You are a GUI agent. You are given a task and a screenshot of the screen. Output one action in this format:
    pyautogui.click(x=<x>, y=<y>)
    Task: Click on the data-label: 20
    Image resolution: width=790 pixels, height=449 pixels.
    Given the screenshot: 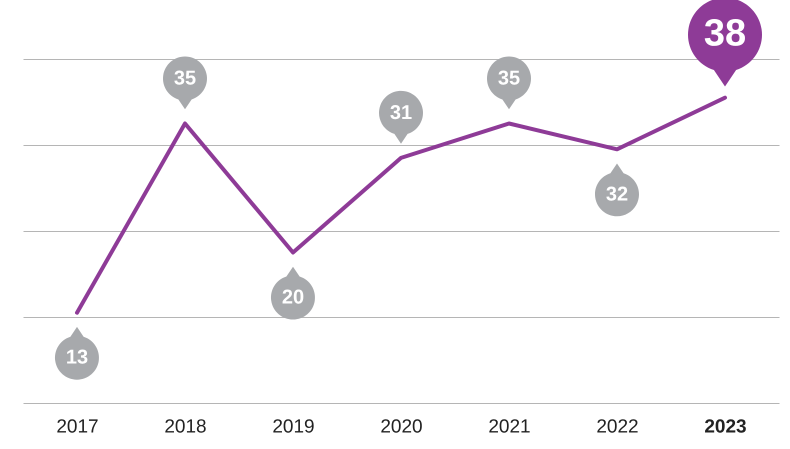 What is the action you would take?
    pyautogui.click(x=293, y=297)
    